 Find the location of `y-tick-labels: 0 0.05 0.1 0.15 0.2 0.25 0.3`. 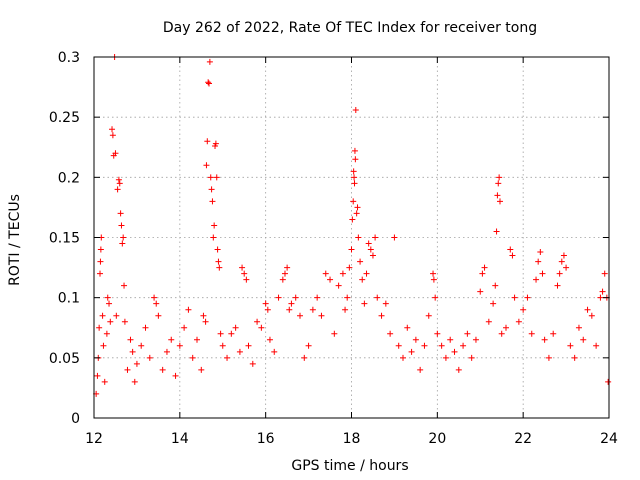

y-tick-labels: 0 0.05 0.1 0.15 0.2 0.25 0.3 is located at coordinates (64, 238).